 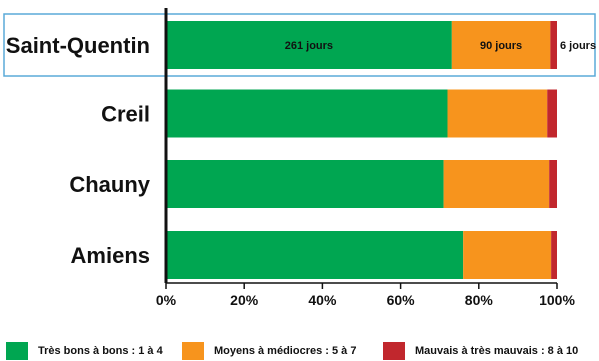 I want to click on x-tick-label: 0%, so click(x=166, y=300).